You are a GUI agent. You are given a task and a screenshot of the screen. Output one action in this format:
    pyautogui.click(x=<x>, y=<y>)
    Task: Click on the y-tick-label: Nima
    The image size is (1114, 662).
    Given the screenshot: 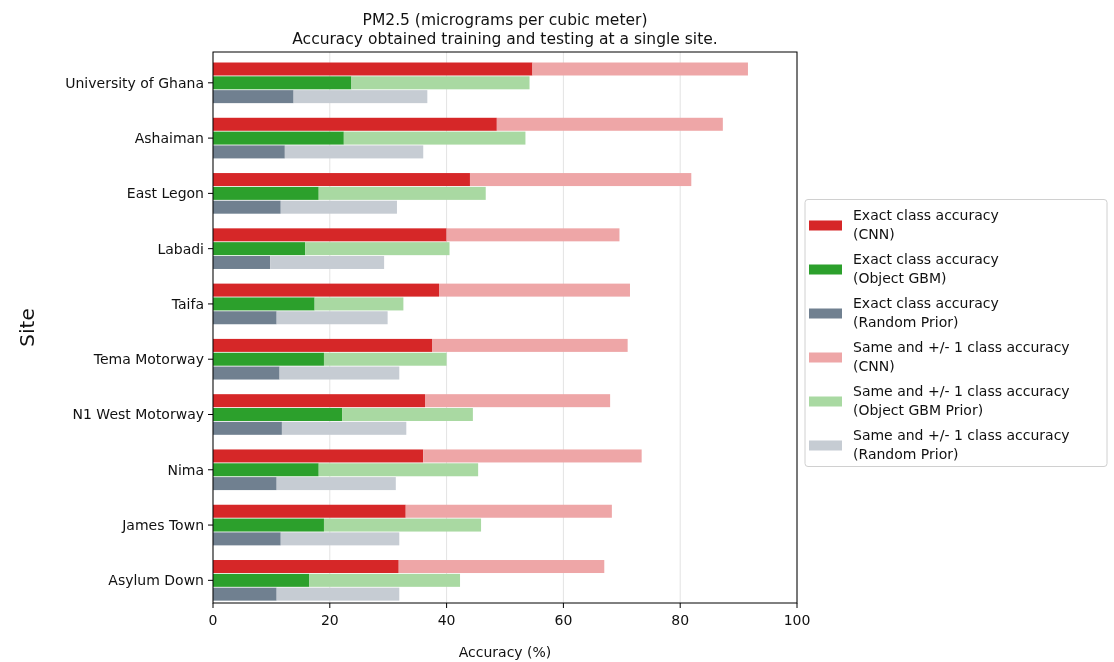 What is the action you would take?
    pyautogui.click(x=185, y=469)
    